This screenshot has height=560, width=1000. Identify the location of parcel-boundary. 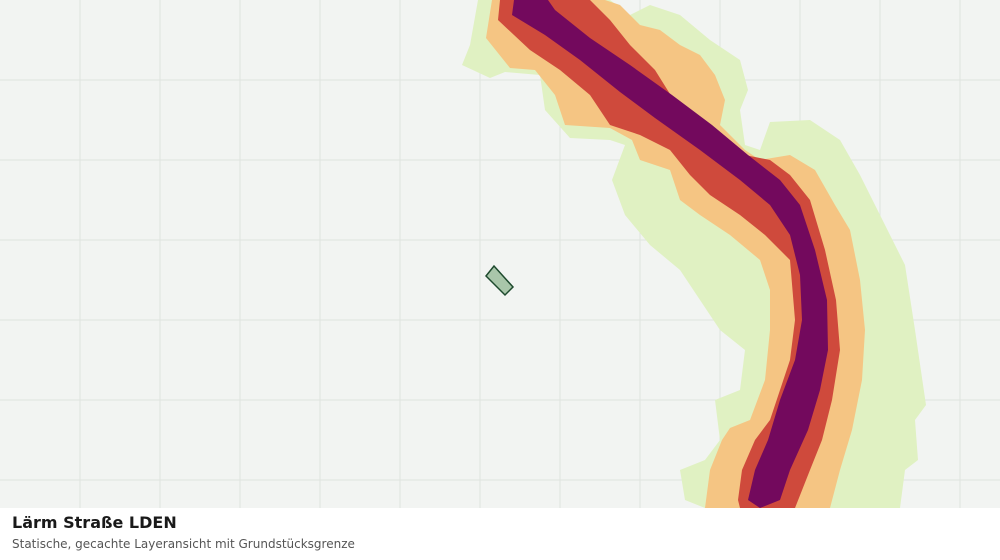
(499, 280).